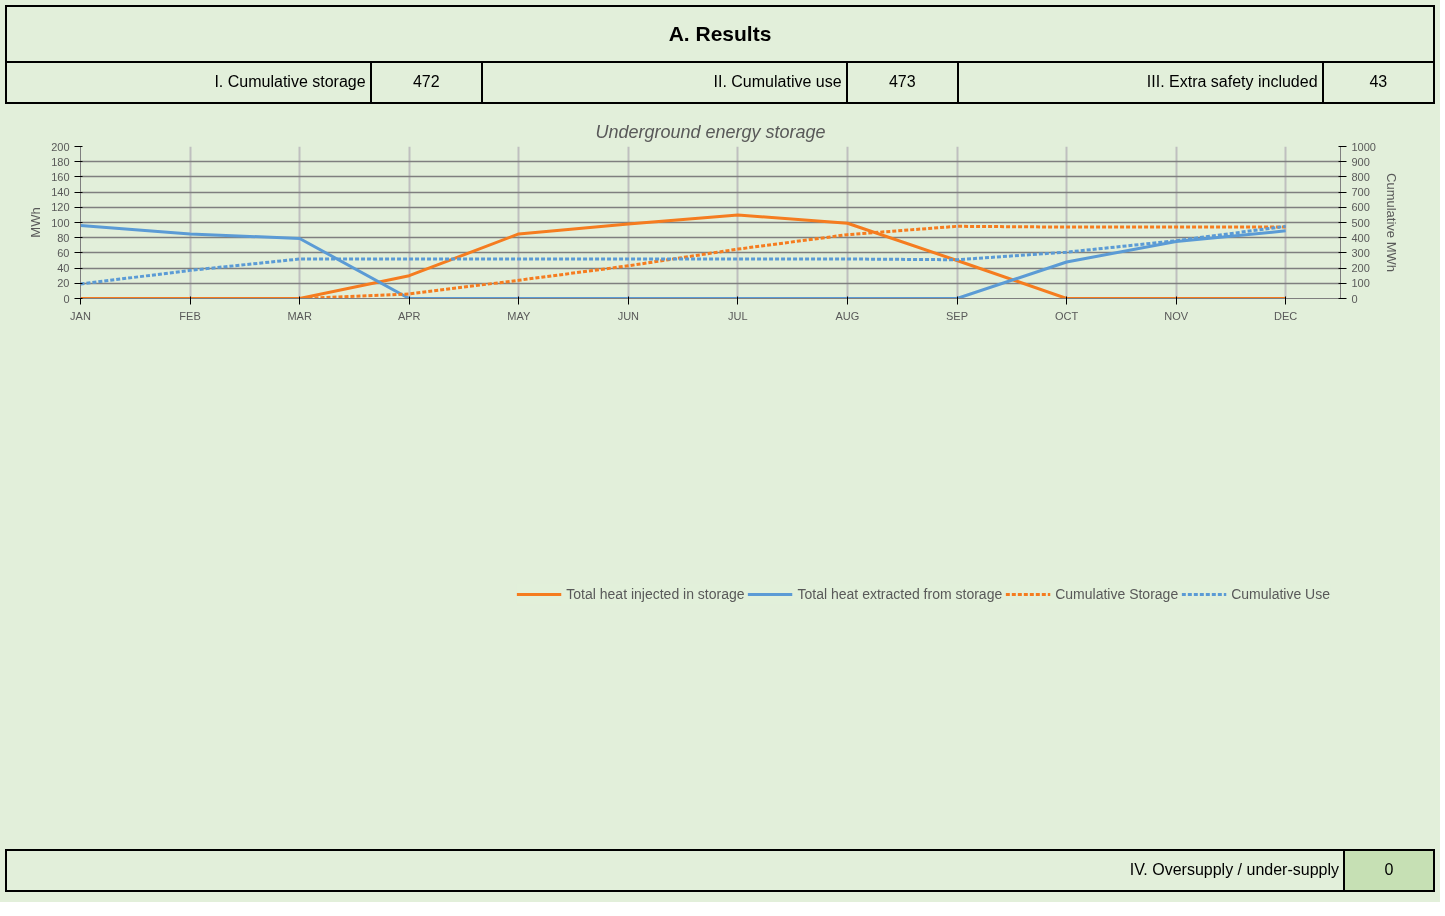 Image resolution: width=1445 pixels, height=916 pixels. I want to click on text: 43, so click(1378, 82).